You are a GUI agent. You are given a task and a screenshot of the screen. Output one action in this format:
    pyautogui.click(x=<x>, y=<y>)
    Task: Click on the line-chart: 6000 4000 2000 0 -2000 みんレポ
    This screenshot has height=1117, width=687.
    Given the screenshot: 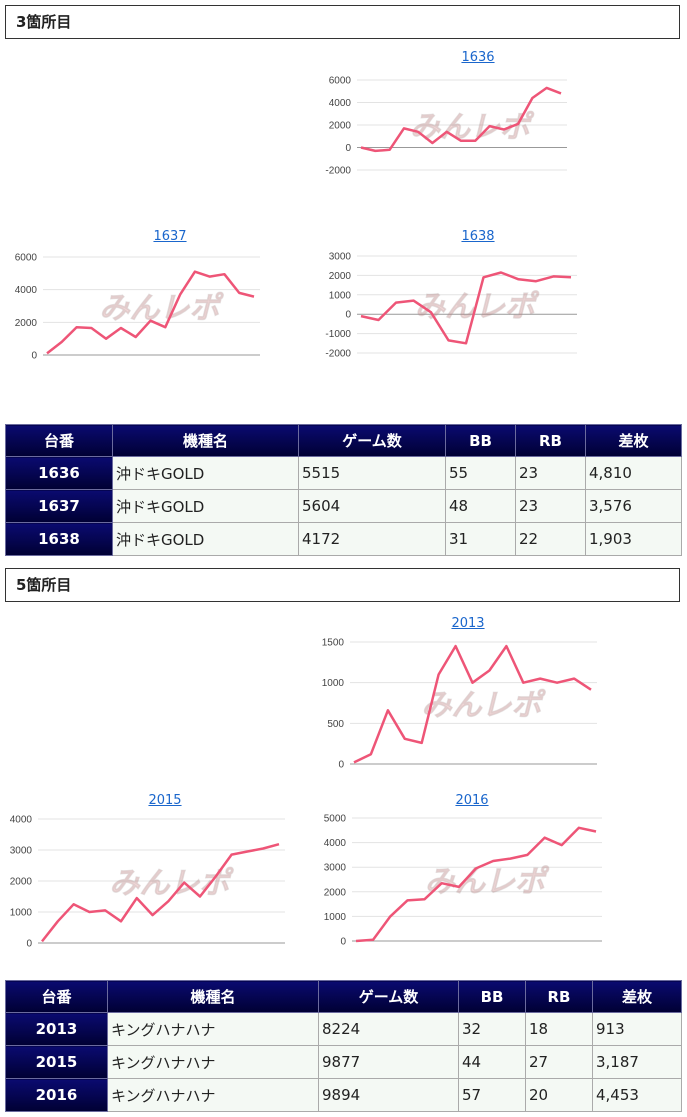 What is the action you would take?
    pyautogui.click(x=446, y=126)
    